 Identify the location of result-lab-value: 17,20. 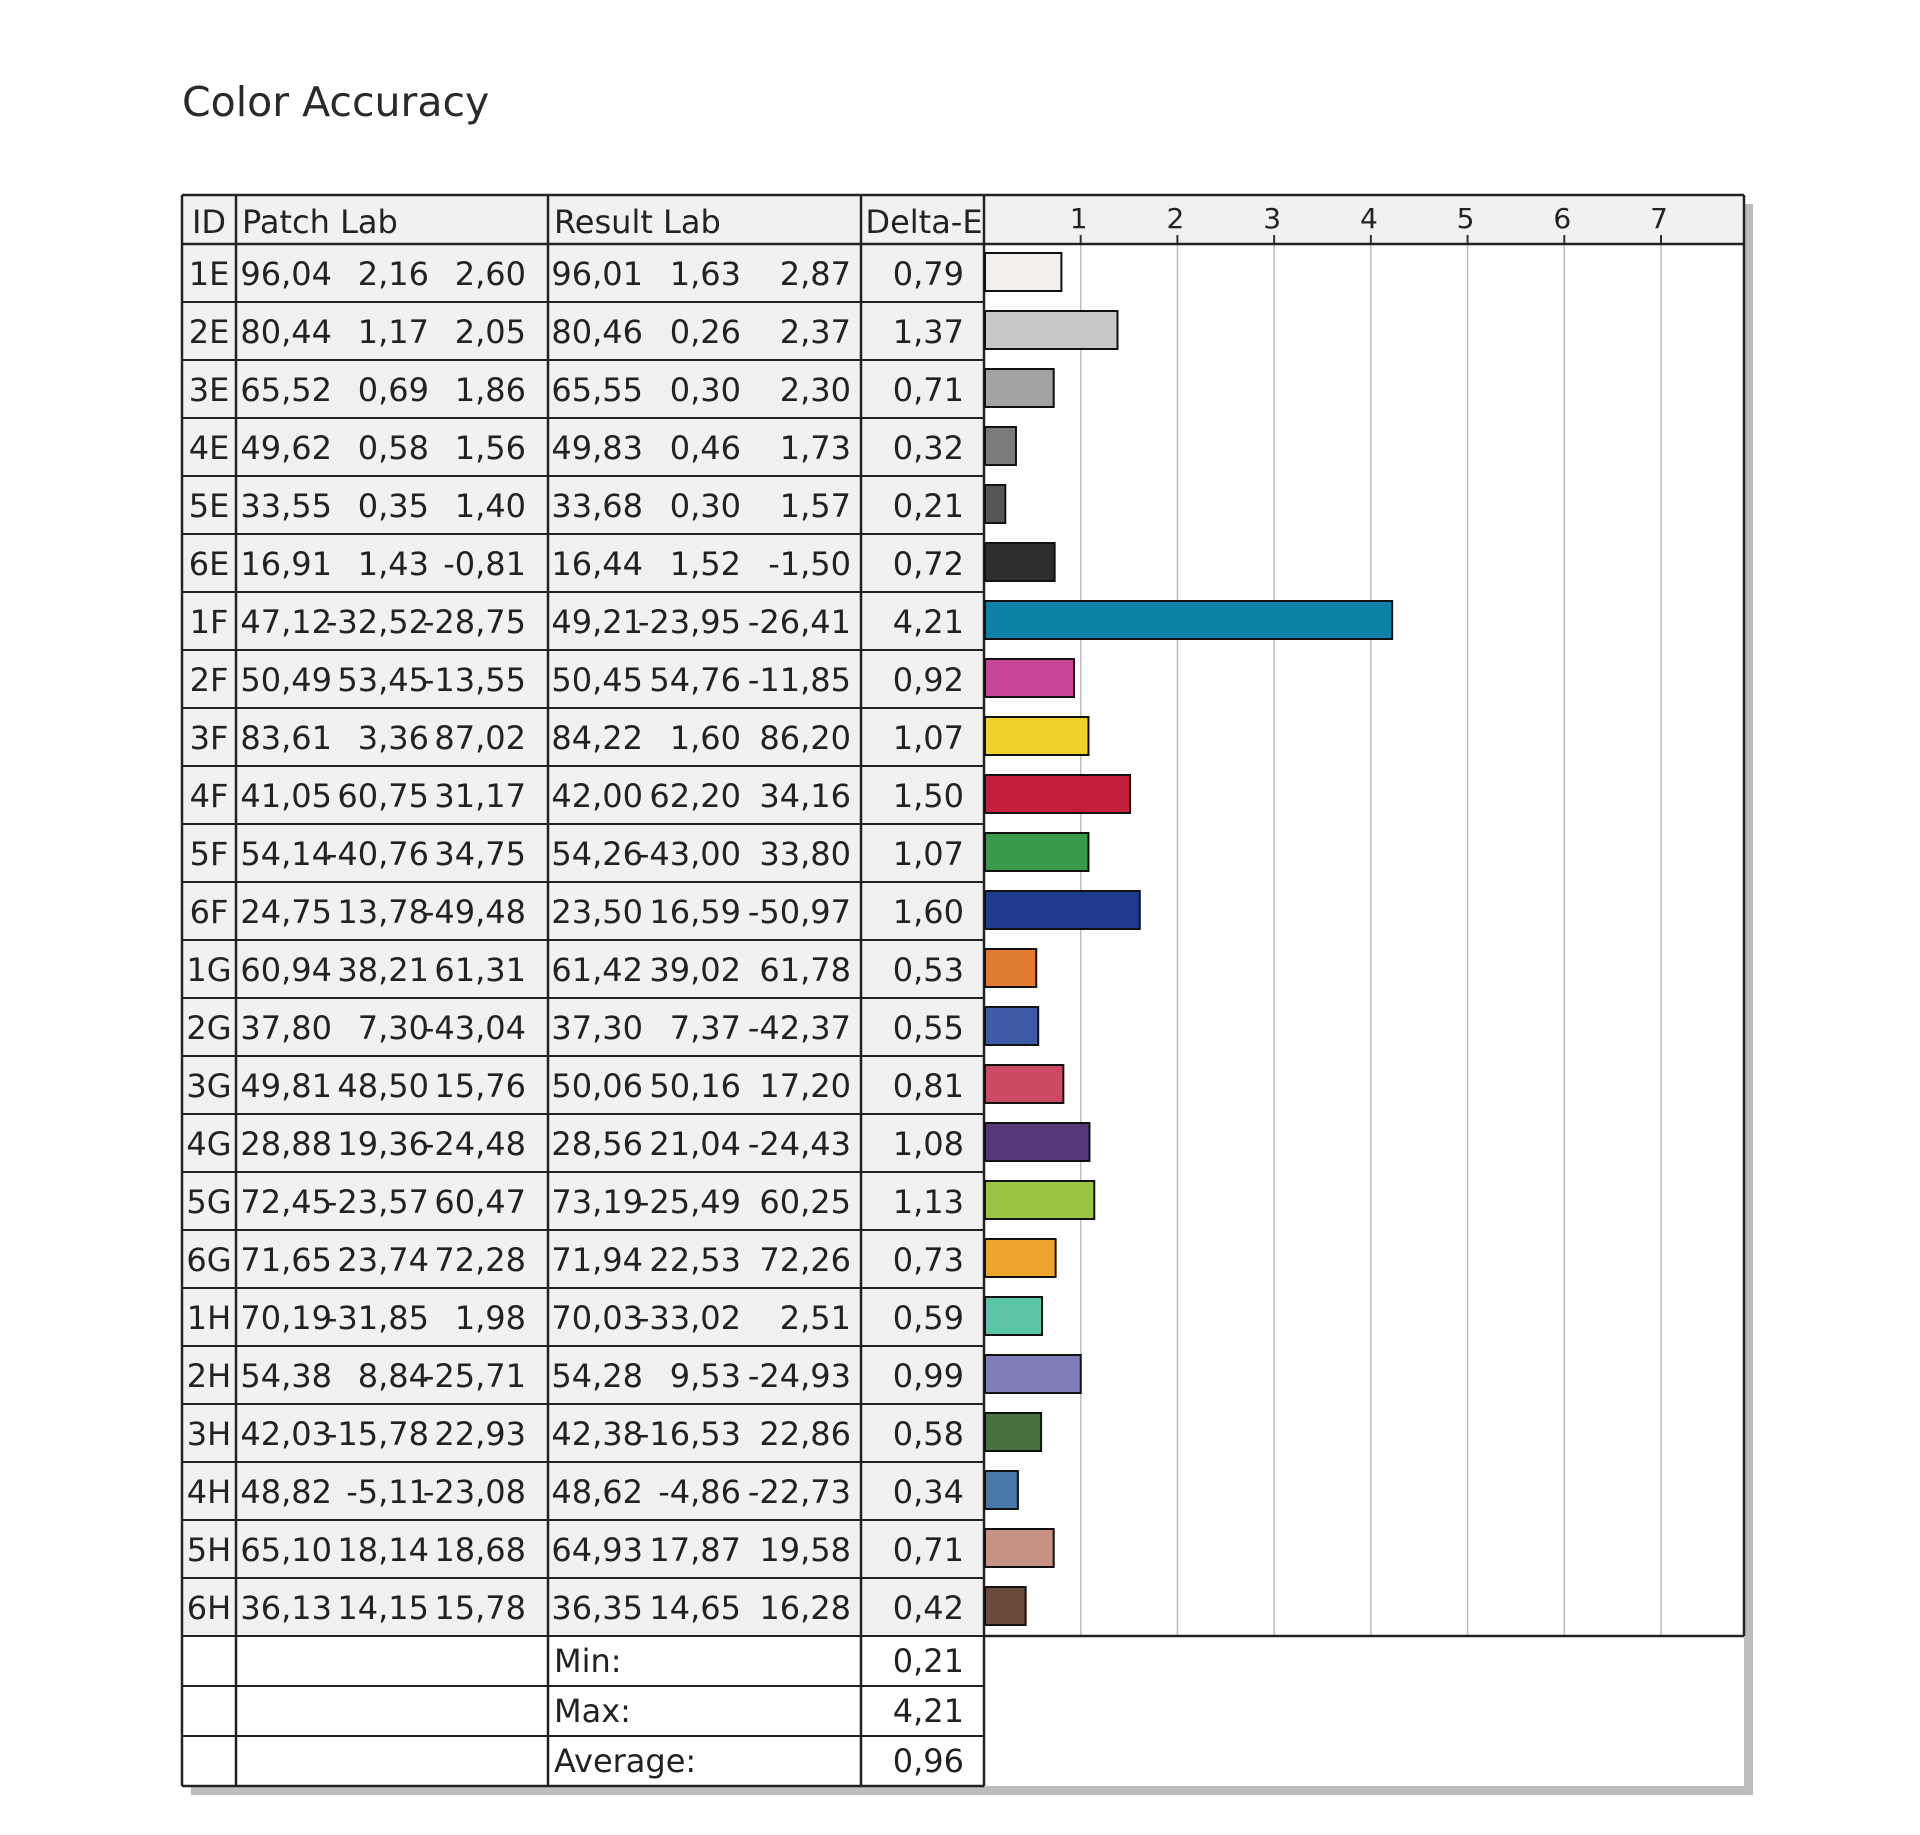
(805, 1086).